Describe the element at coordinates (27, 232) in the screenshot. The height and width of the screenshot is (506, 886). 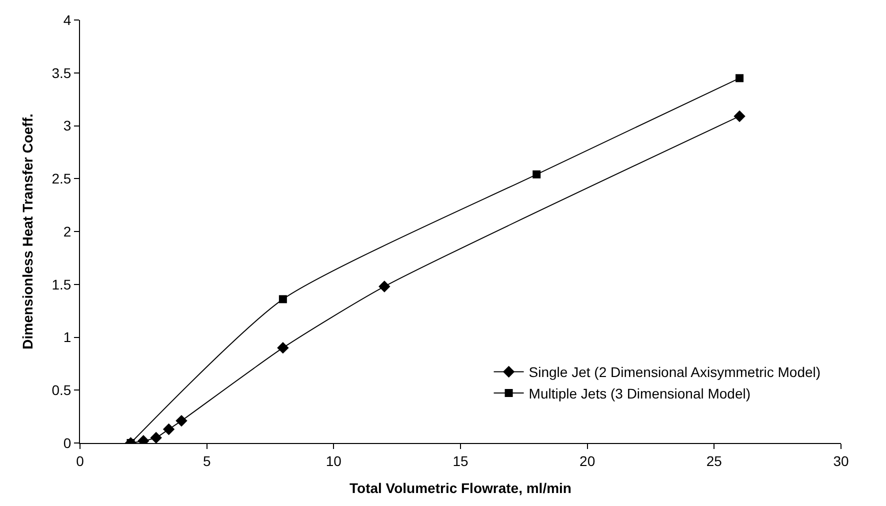
I see `y-axis-title: Dimensionless Heat Transfer Coeff.` at that location.